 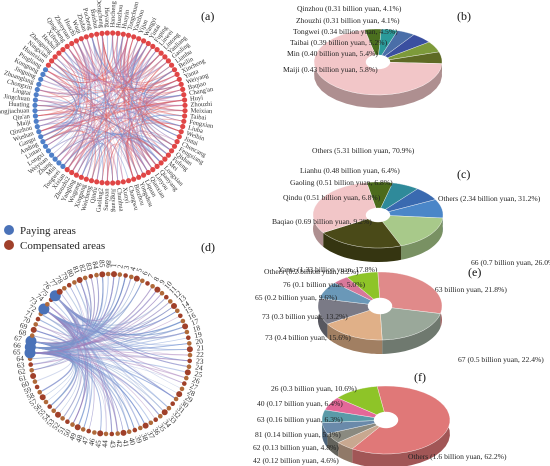 What do you see at coordinates (202, 124) in the screenshot?
I see `chord-a-node-label: Fengxian` at bounding box center [202, 124].